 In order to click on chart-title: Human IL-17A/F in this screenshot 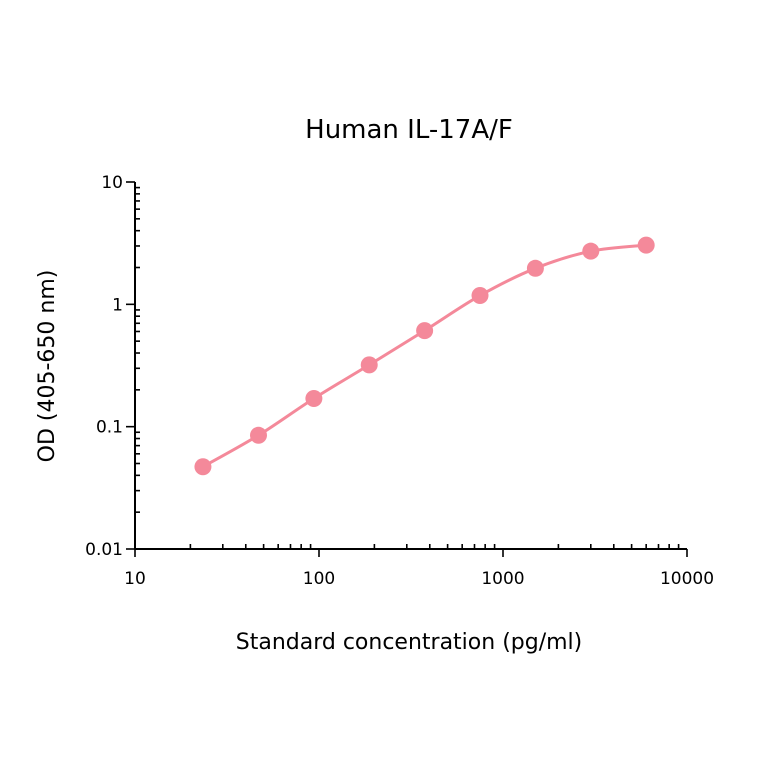, I will do `click(409, 130)`.